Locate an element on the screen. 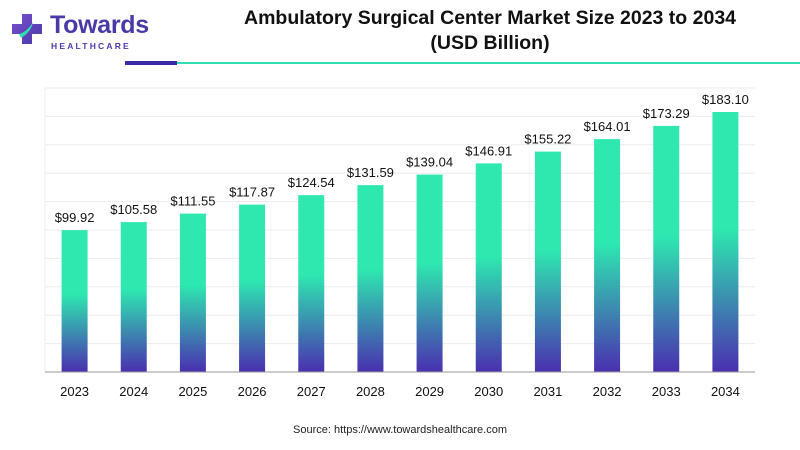  bar-2031 is located at coordinates (547, 261).